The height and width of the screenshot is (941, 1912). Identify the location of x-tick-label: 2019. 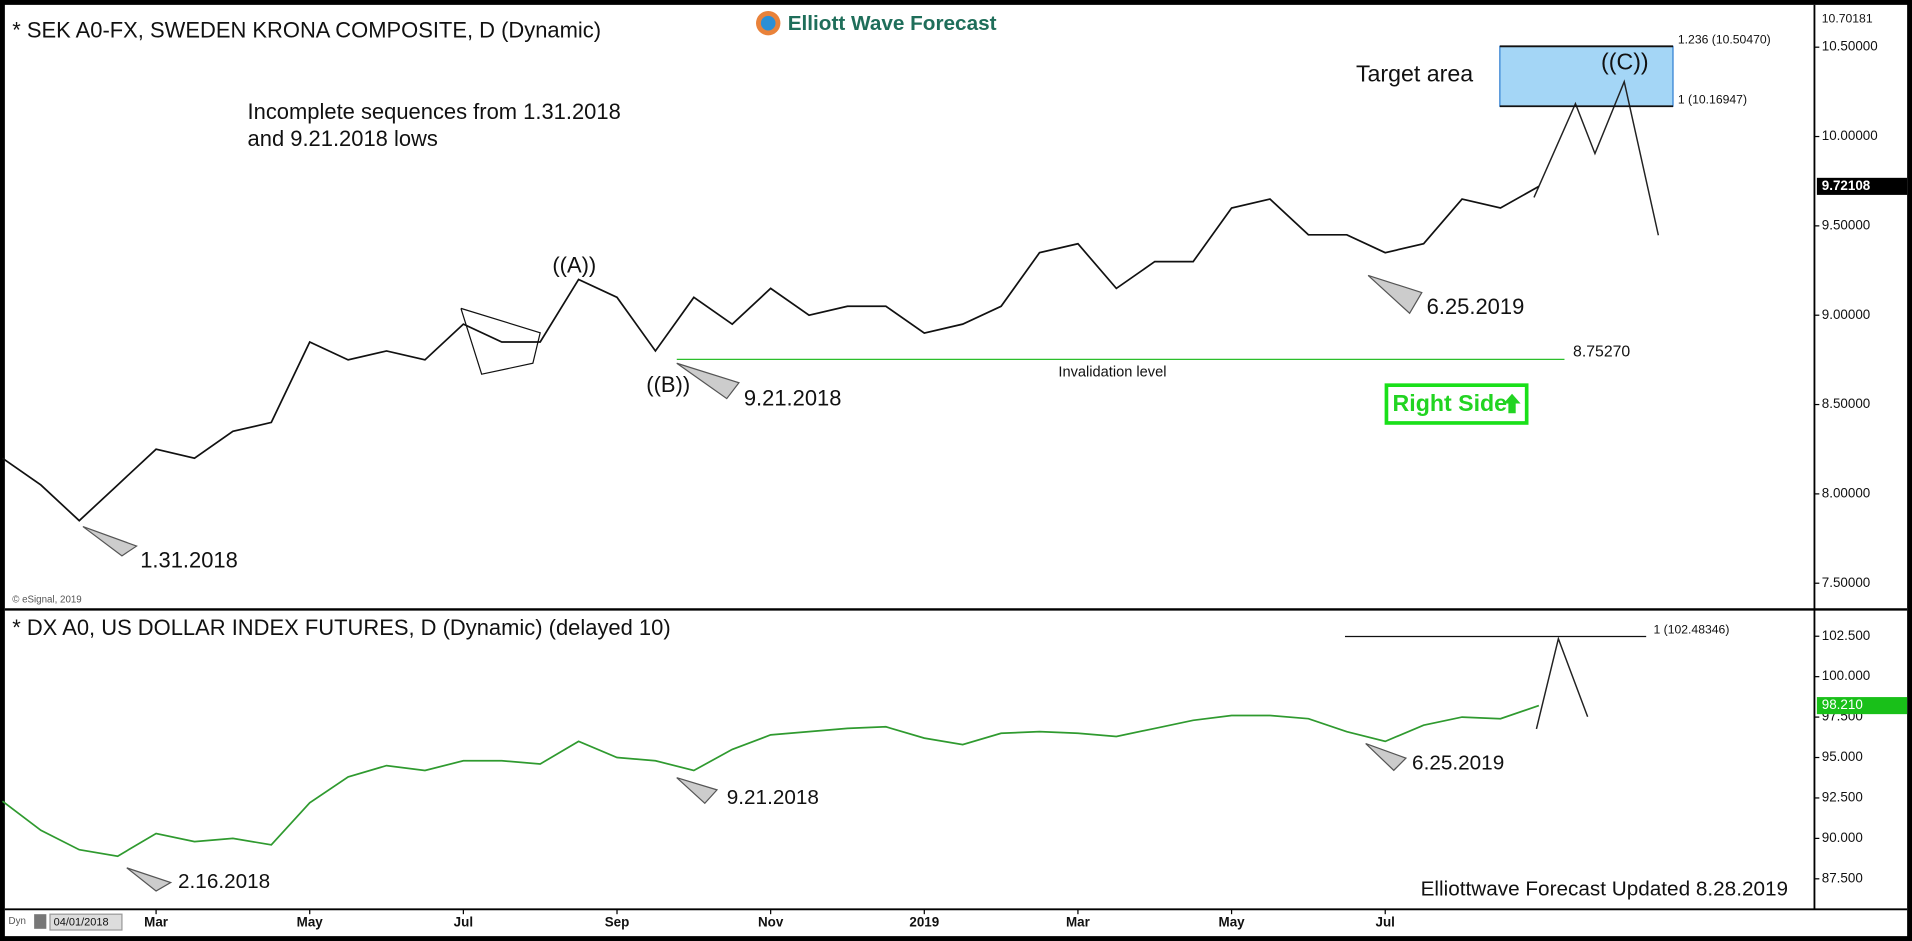
(924, 921).